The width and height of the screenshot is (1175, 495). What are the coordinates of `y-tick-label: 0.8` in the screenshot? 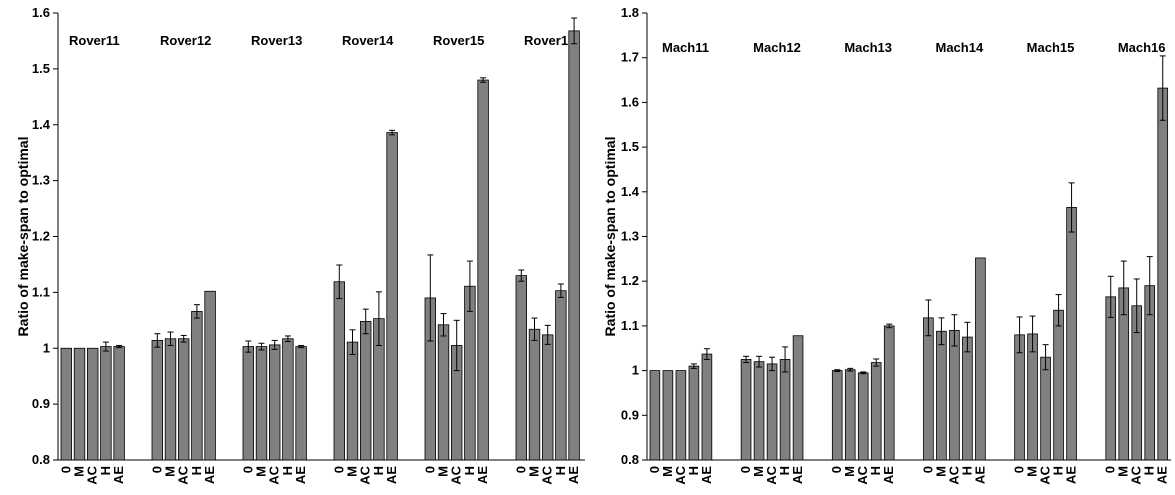 It's located at (41, 459).